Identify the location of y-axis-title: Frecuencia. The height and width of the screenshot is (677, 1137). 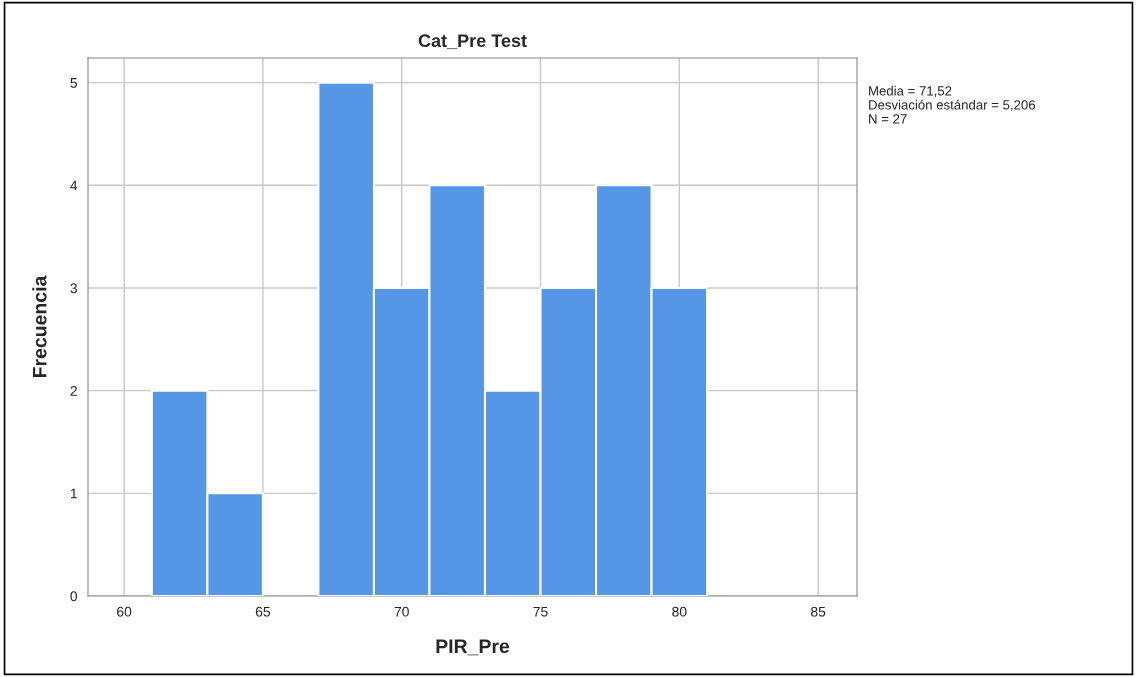
(39, 326).